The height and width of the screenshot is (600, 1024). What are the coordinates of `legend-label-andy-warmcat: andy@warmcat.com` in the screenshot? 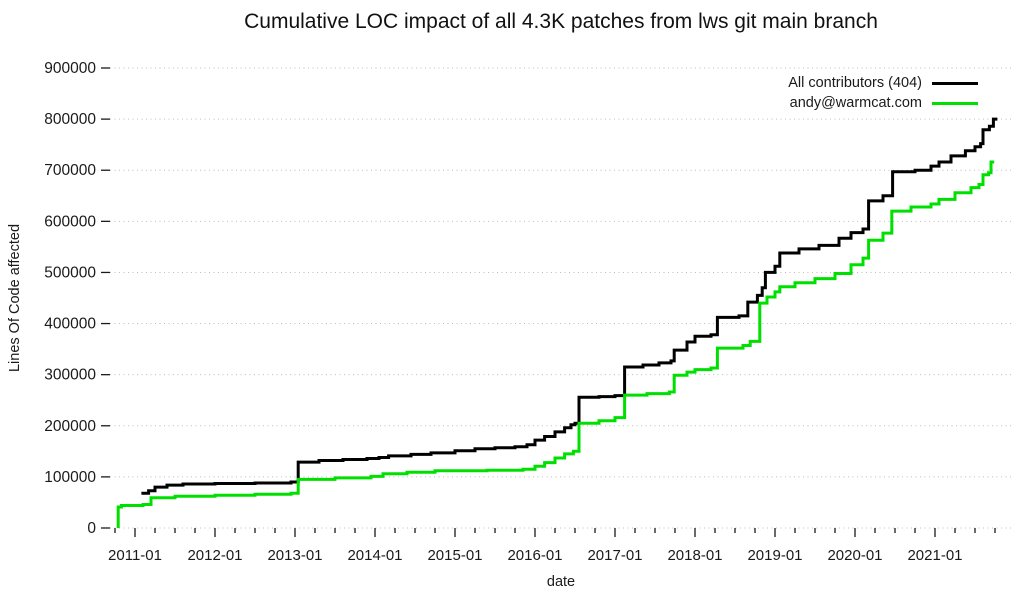 It's located at (855, 103).